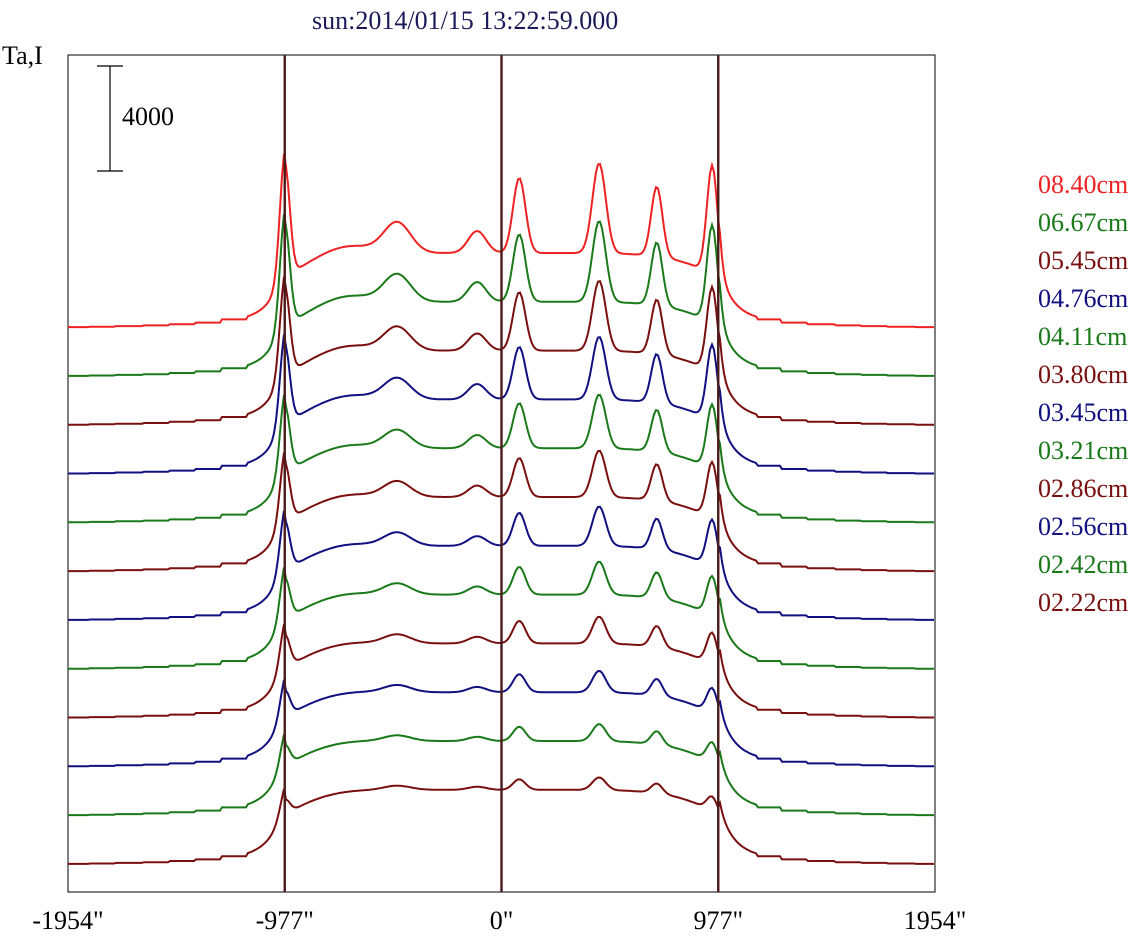  Describe the element at coordinates (501, 920) in the screenshot. I see `x-tick-label-2: 0"` at that location.